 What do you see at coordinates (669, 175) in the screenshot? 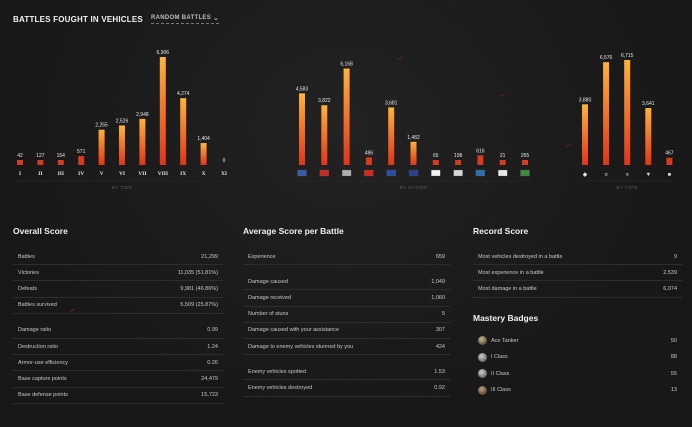
I see `spg-icon: ■` at bounding box center [669, 175].